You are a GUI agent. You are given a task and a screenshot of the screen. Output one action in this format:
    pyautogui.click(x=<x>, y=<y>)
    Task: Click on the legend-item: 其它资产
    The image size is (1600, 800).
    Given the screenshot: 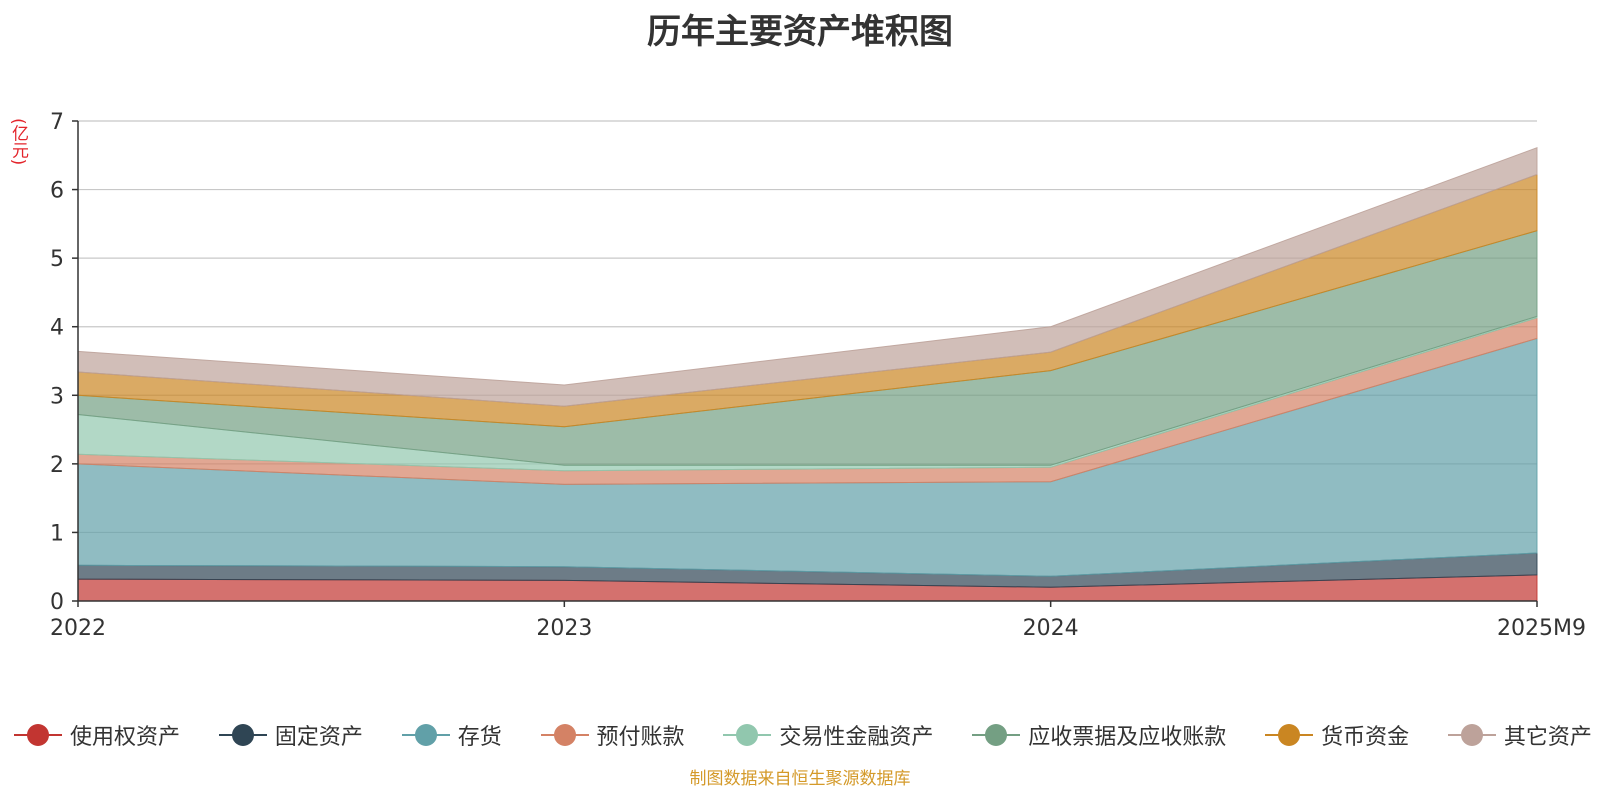 What is the action you would take?
    pyautogui.click(x=1519, y=735)
    